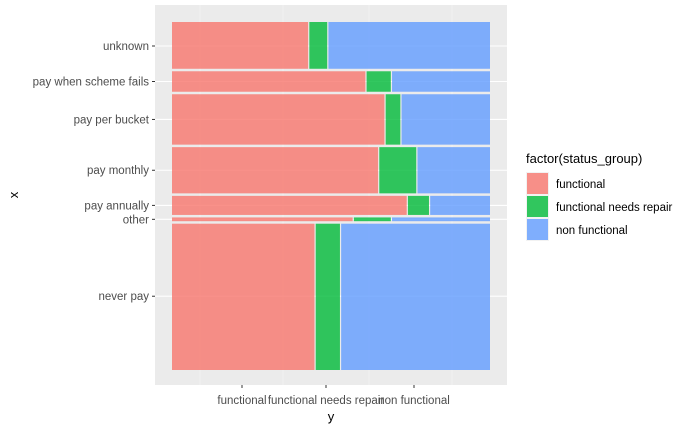  What do you see at coordinates (537, 183) in the screenshot?
I see `legend-swatch-functional` at bounding box center [537, 183].